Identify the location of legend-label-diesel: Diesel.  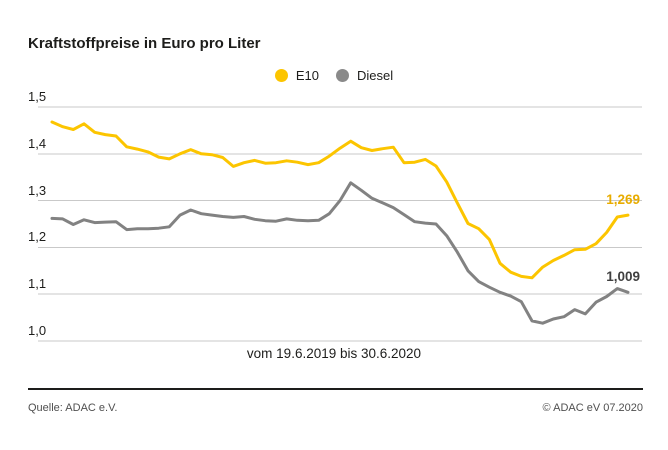
(375, 75).